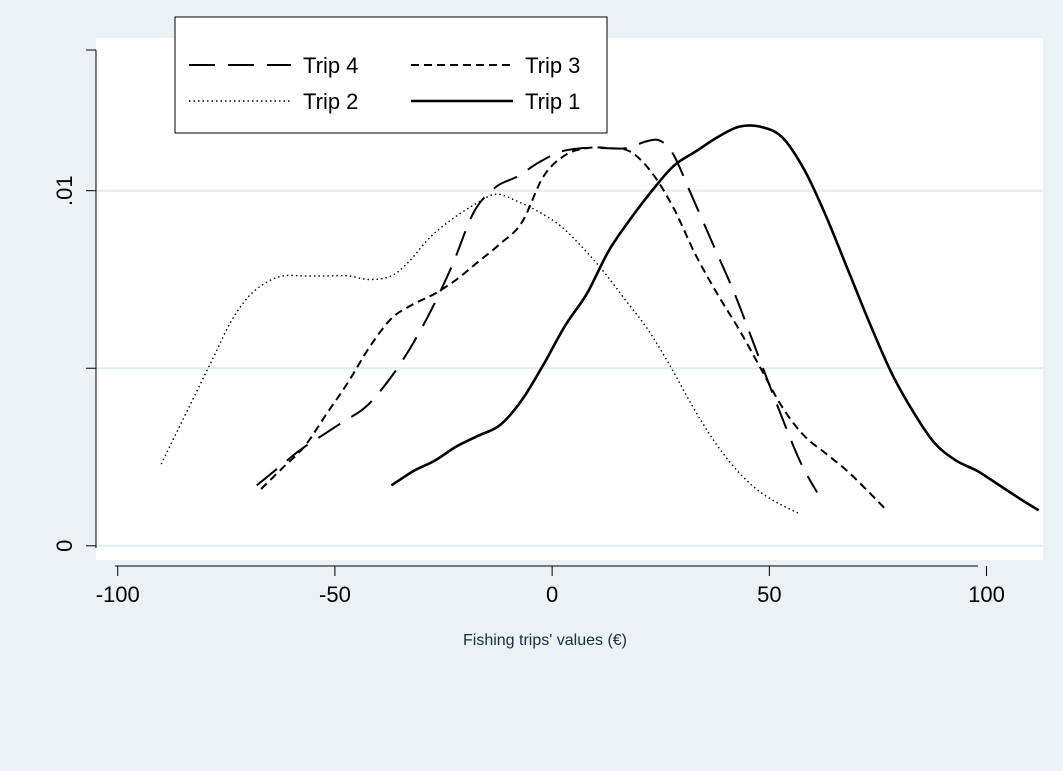  I want to click on x-ticks: -100 -50 0 50 100, so click(550, 586).